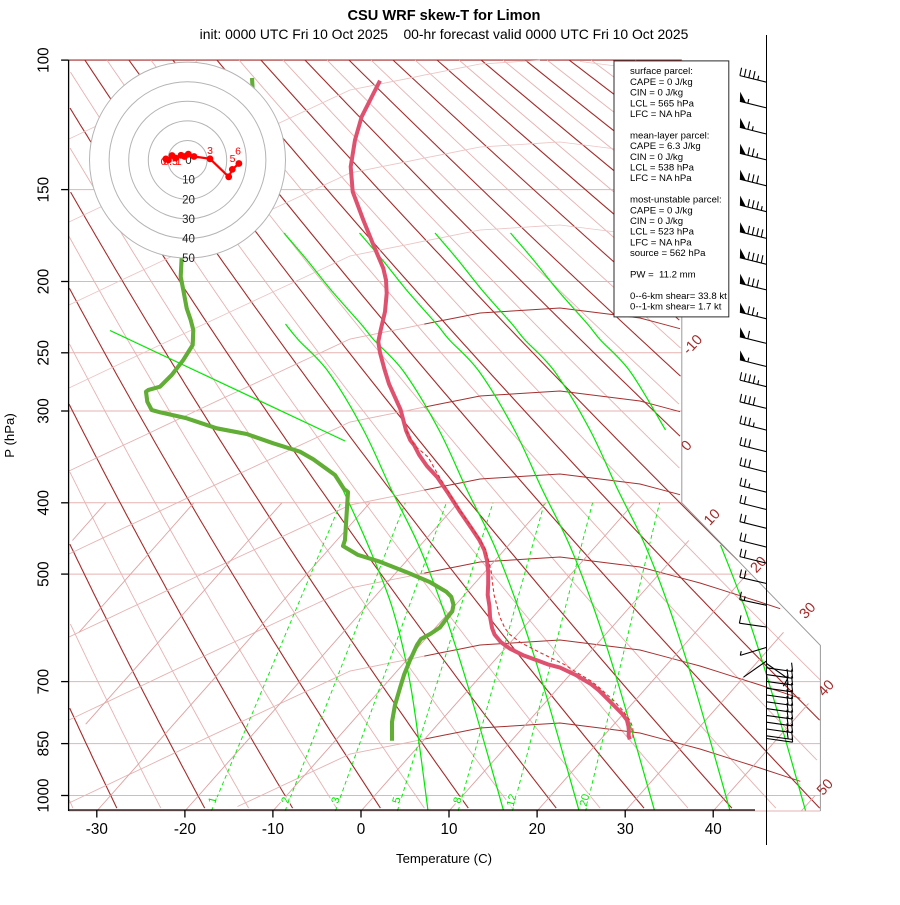  I want to click on svg-text: 2, so click(286, 800).